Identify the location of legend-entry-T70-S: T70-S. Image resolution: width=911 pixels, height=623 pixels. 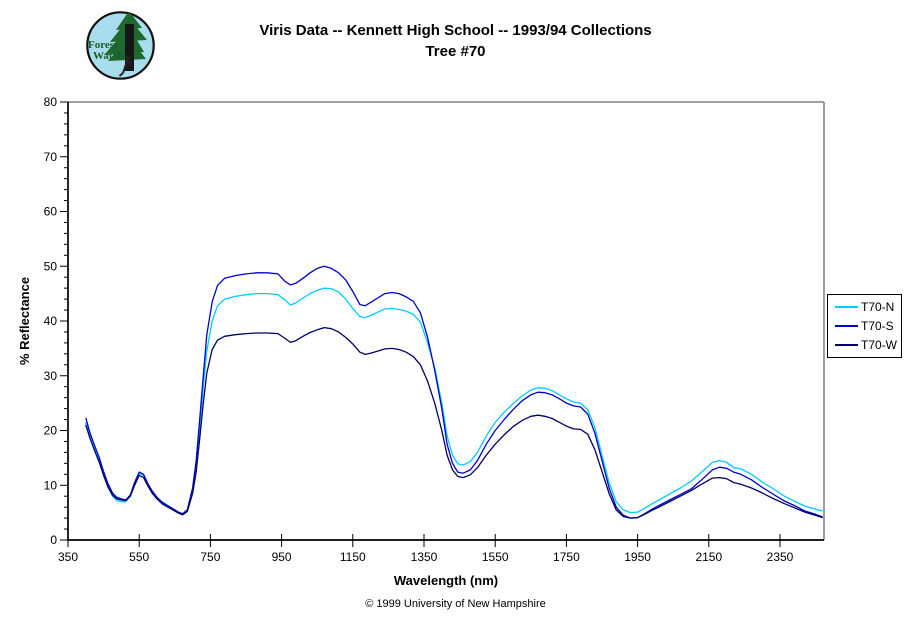
(864, 326).